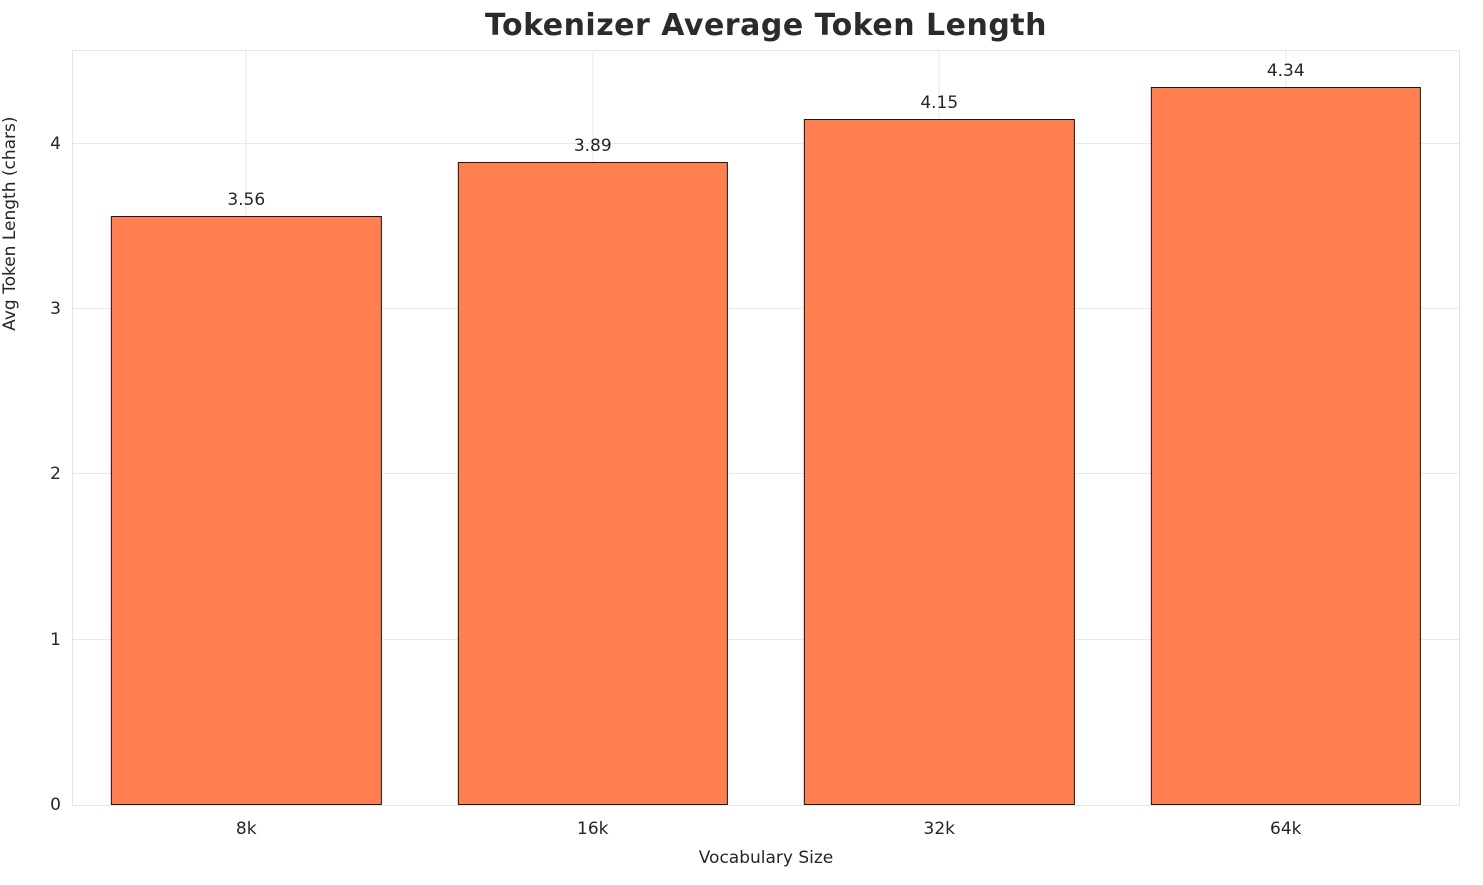  I want to click on bar-value-label: 4.15, so click(939, 102).